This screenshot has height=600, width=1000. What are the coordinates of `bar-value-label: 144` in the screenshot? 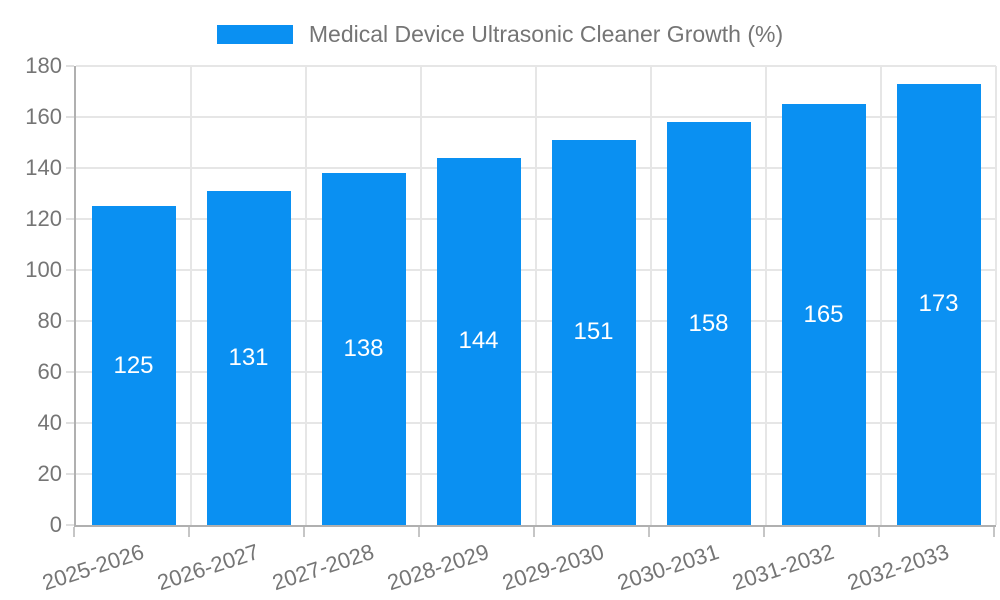 It's located at (478, 341).